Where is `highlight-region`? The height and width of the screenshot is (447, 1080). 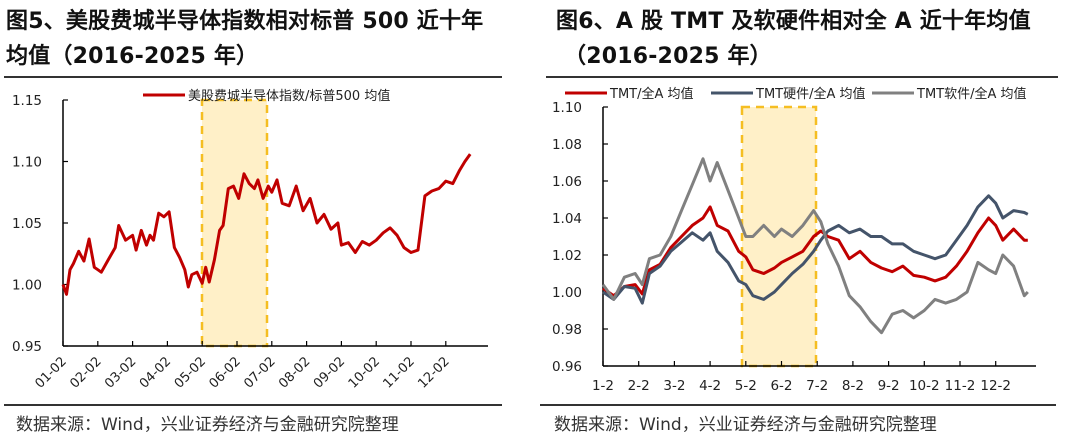
highlight-region is located at coordinates (234, 223).